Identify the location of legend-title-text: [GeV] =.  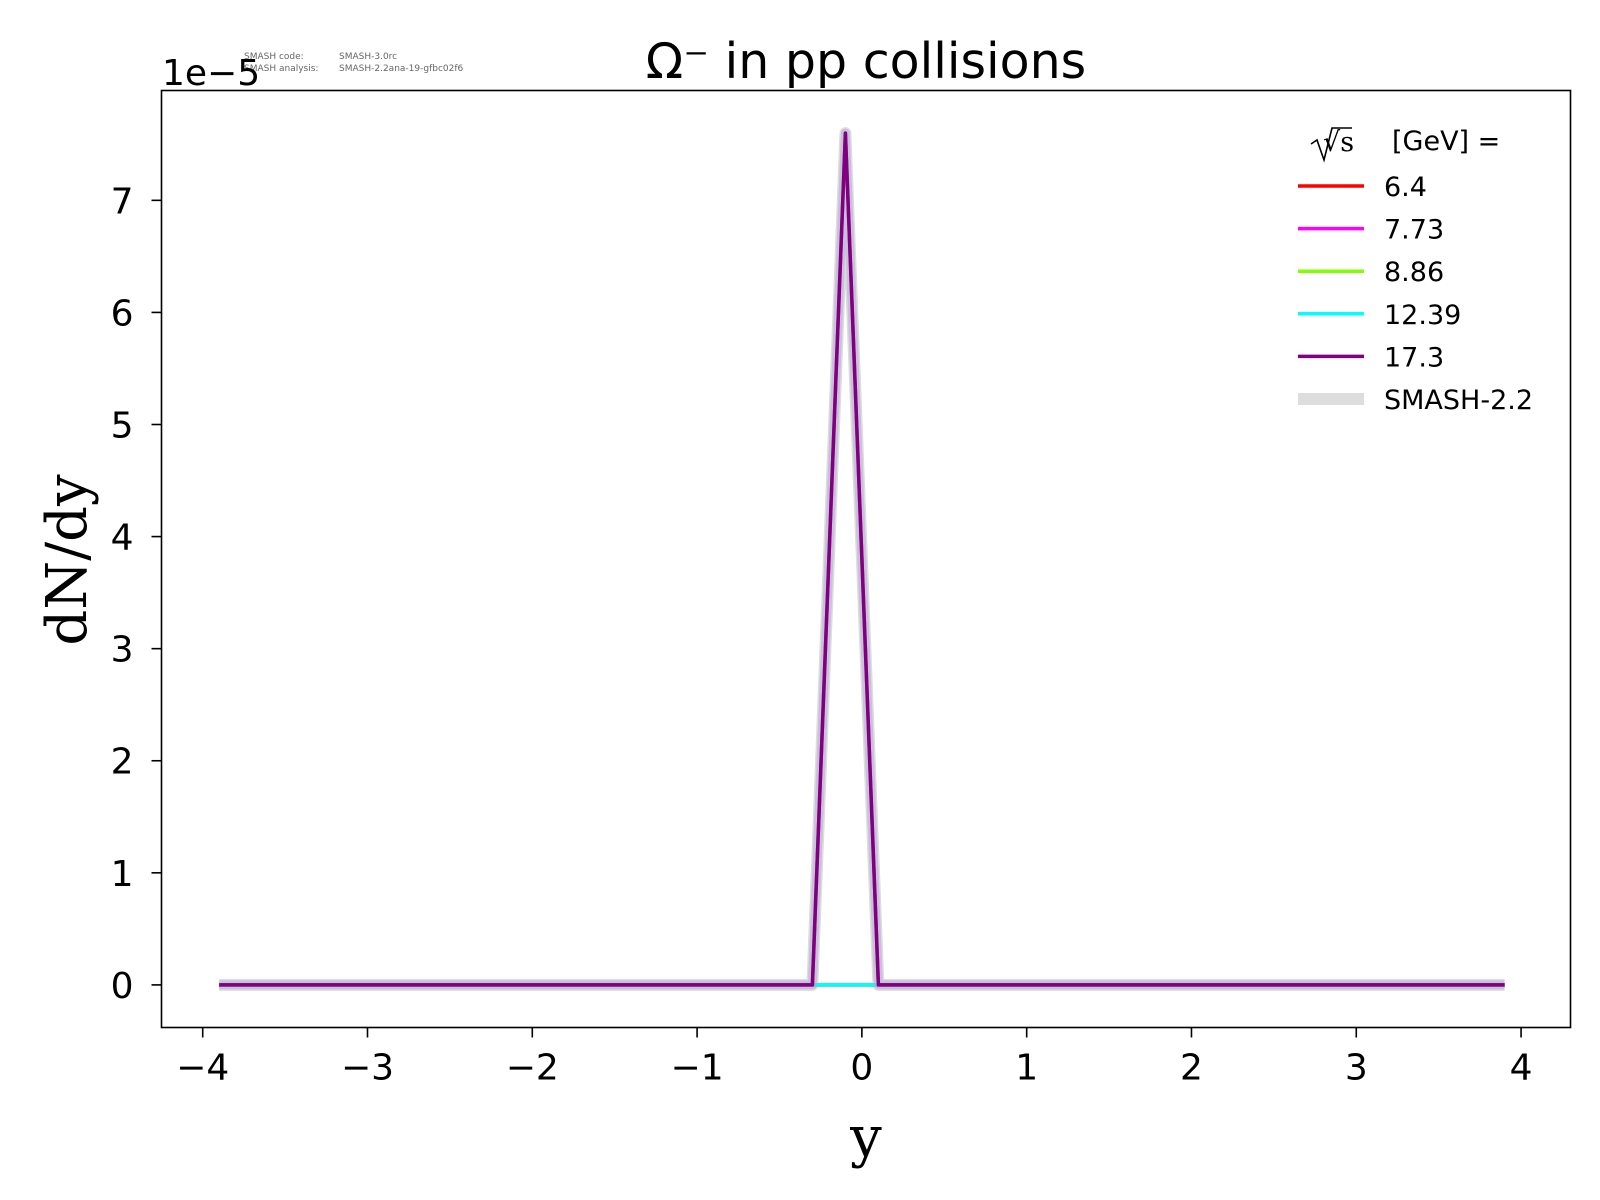
(1446, 141).